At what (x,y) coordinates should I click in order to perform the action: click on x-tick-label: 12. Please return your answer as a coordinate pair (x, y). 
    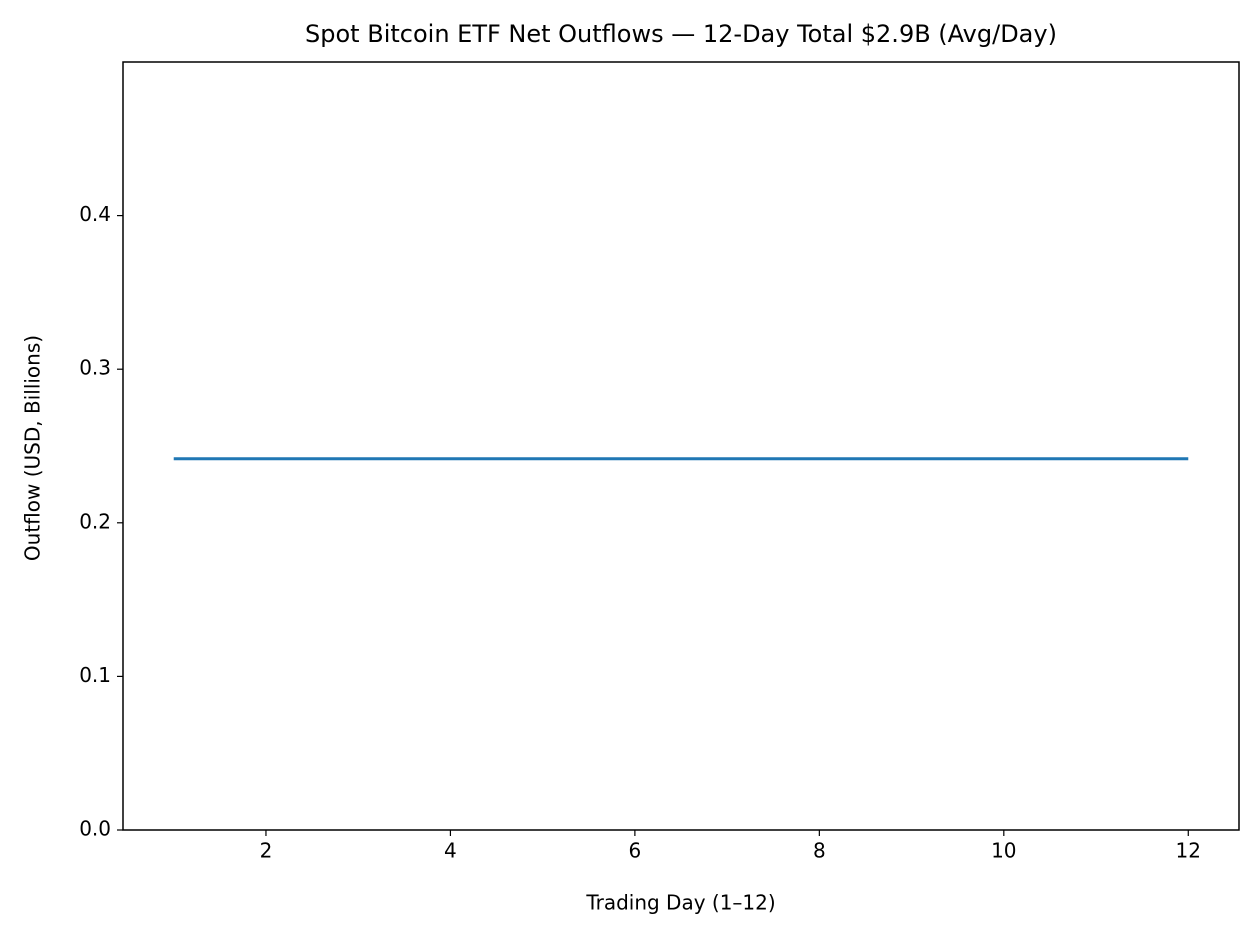
    Looking at the image, I should click on (1188, 851).